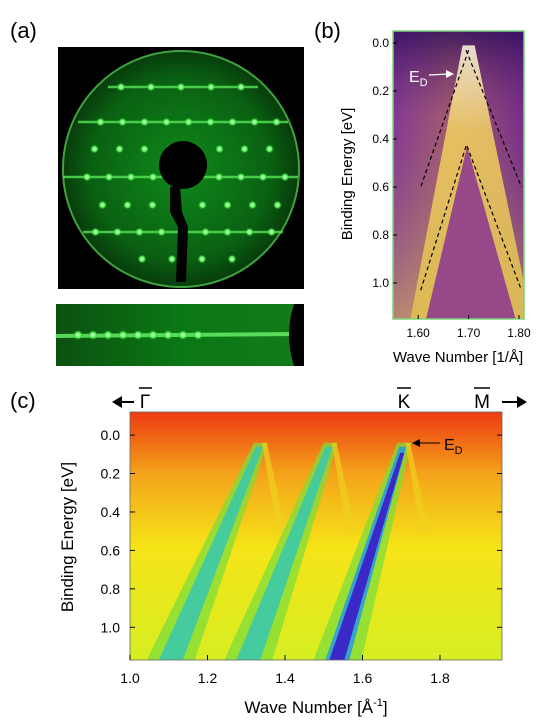 The width and height of the screenshot is (549, 725). I want to click on svg-text: M, so click(482, 402).